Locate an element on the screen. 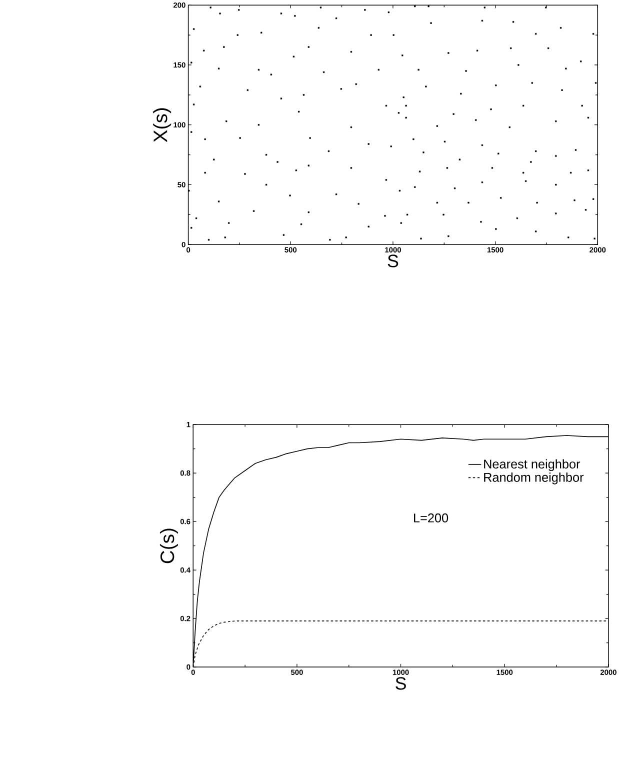 This screenshot has width=619, height=781. legend-label: Nearest neighbor is located at coordinates (532, 465).